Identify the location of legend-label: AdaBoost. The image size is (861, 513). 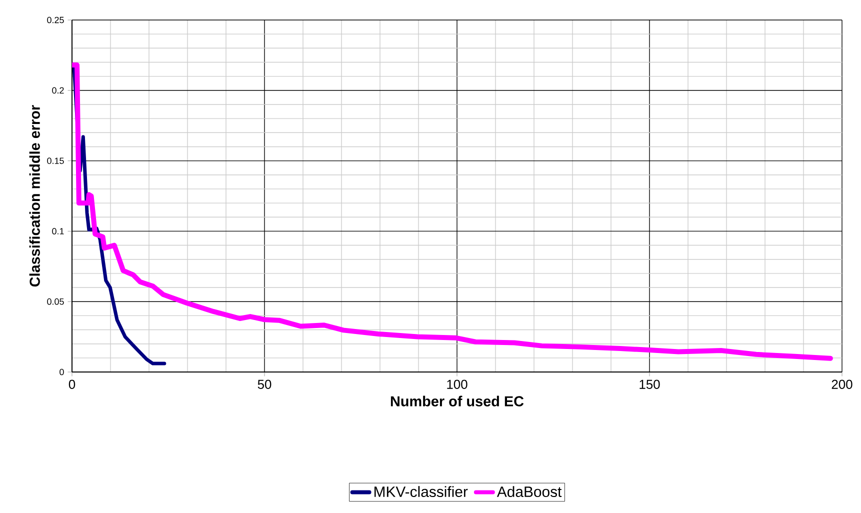
(529, 492).